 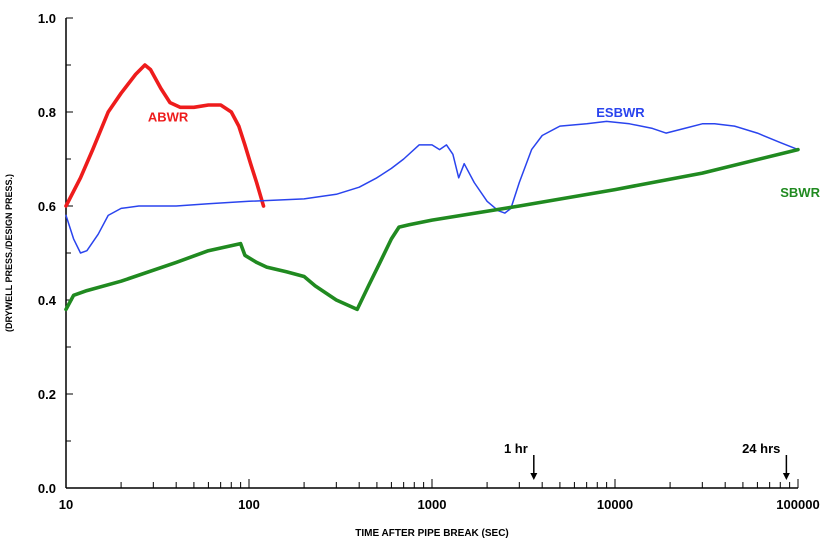 What do you see at coordinates (47, 112) in the screenshot?
I see `y-tick-label: 0.8` at bounding box center [47, 112].